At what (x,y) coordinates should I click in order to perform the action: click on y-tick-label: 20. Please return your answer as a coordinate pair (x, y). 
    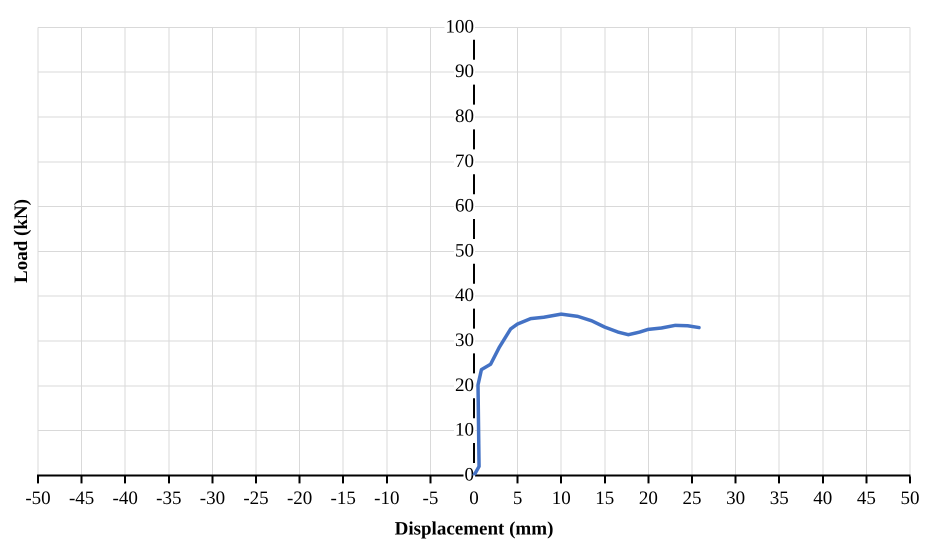
    Looking at the image, I should click on (464, 385).